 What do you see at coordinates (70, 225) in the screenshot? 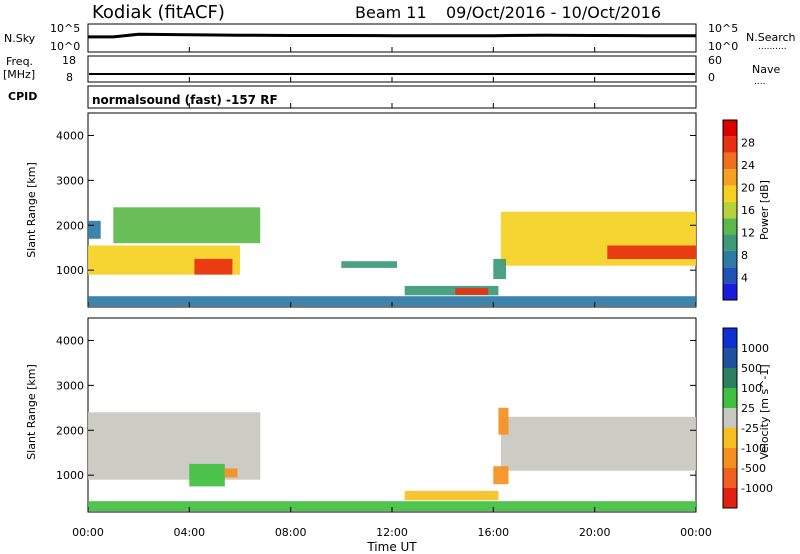
I see `power-ytick-label: 2000` at bounding box center [70, 225].